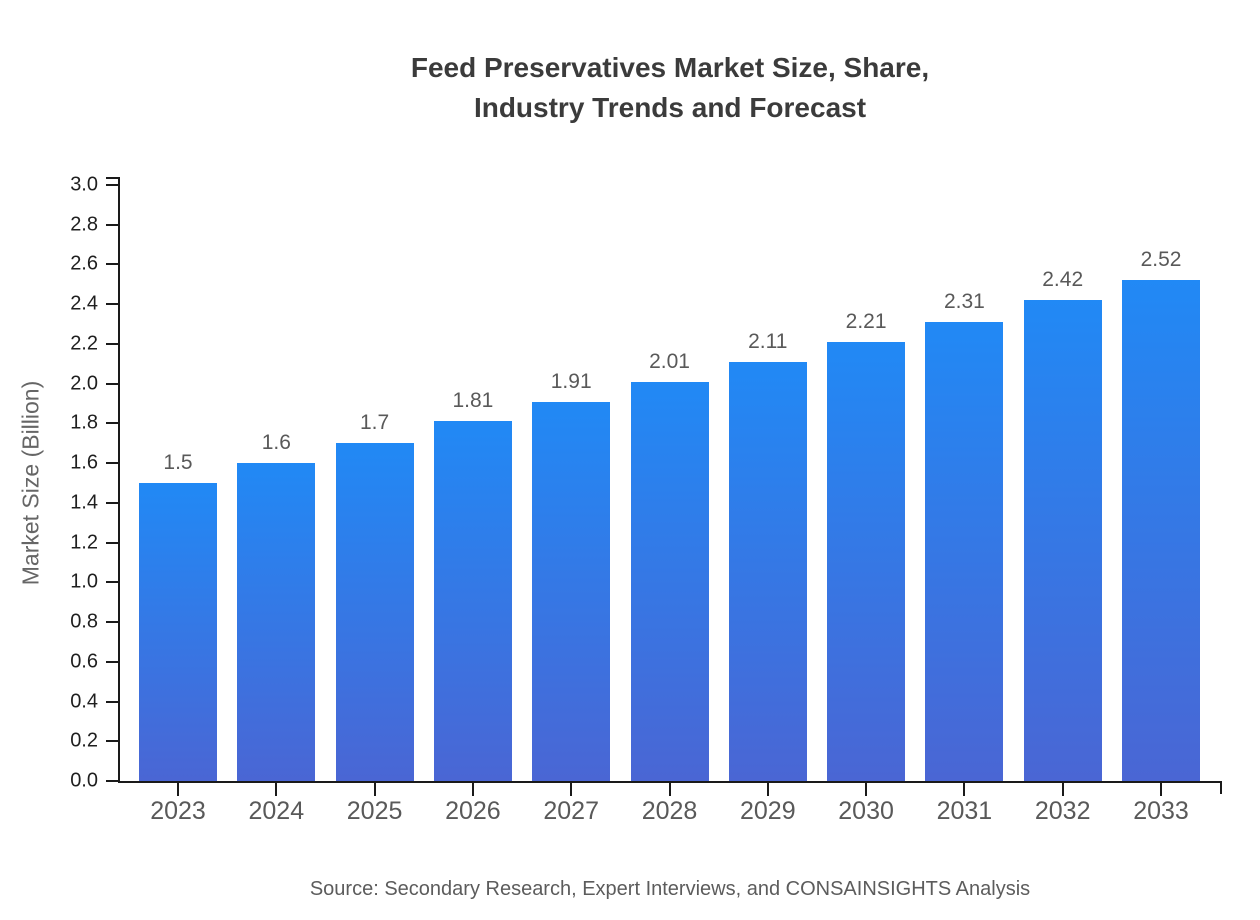  Describe the element at coordinates (84, 502) in the screenshot. I see `y-tick-label: 1.4` at that location.